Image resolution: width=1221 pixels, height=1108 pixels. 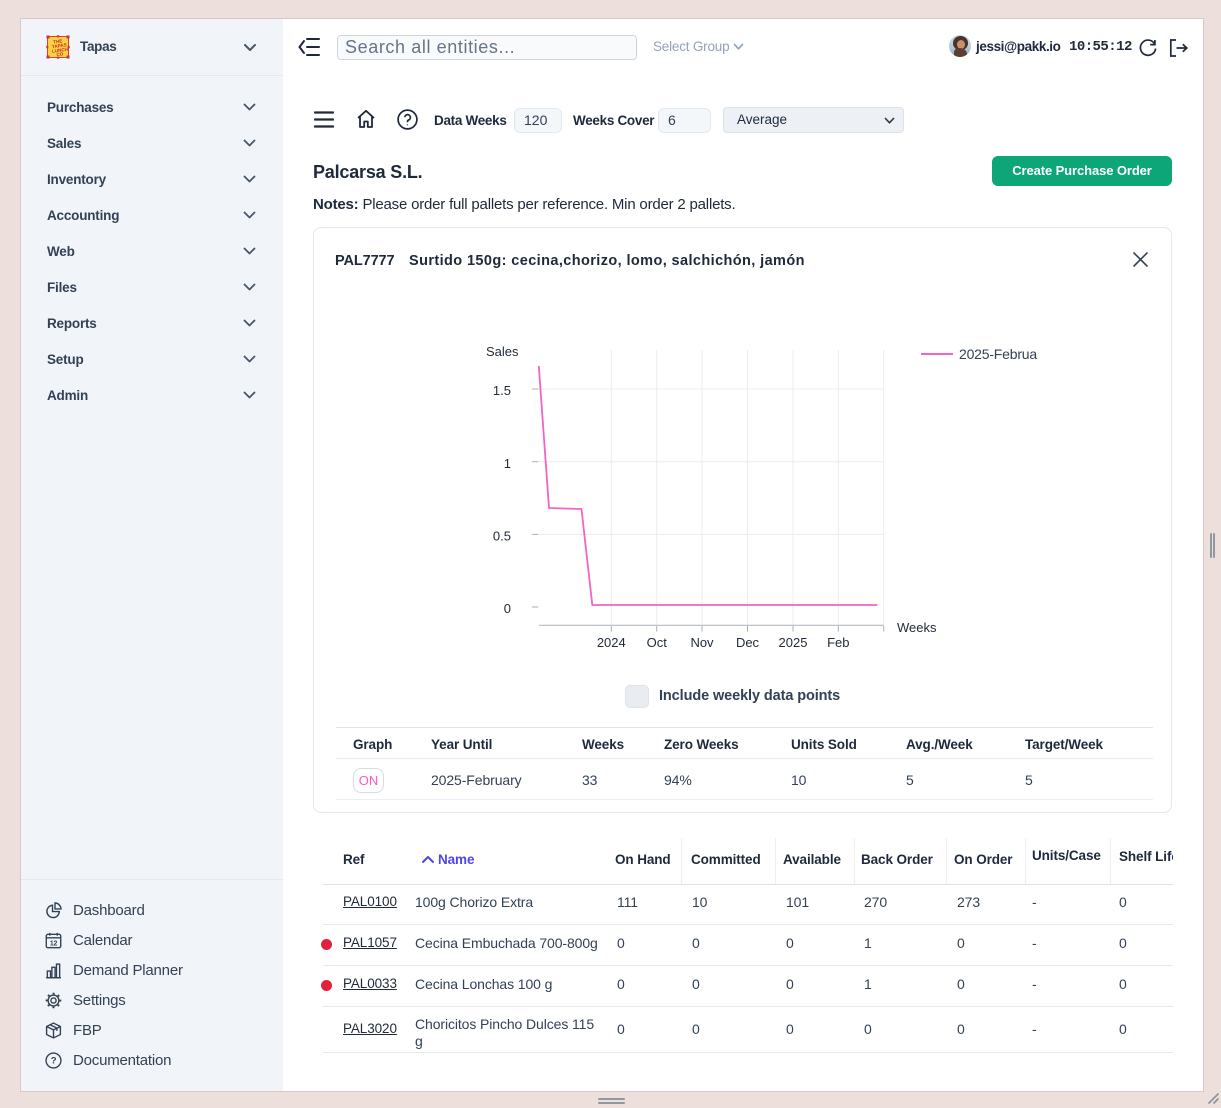 What do you see at coordinates (507, 463) in the screenshot?
I see `svg-text: 1` at bounding box center [507, 463].